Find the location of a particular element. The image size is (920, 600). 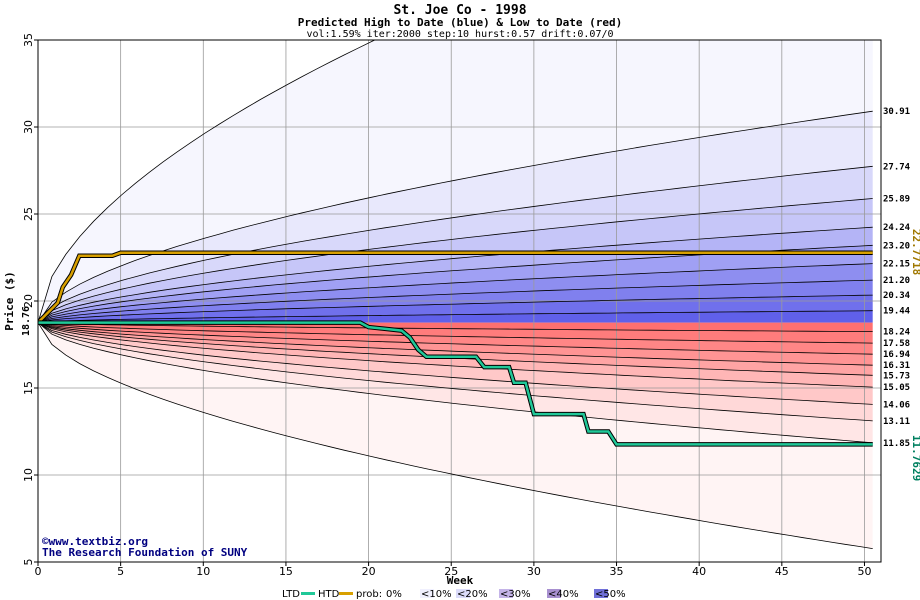

htd-line is located at coordinates (455, 287).